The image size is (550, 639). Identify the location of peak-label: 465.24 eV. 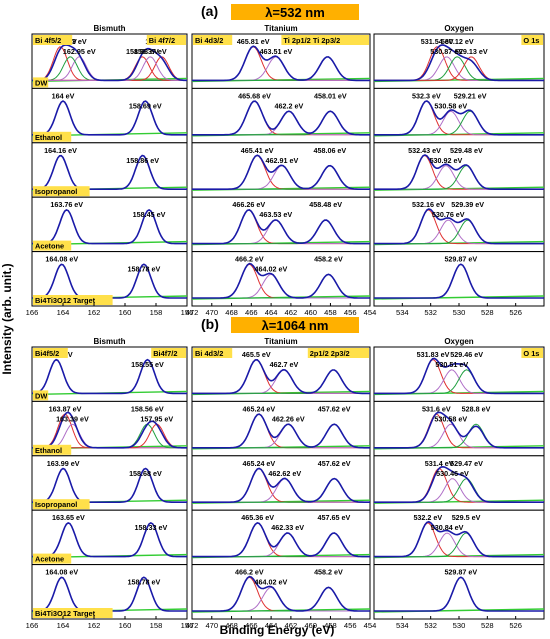
(258, 463).